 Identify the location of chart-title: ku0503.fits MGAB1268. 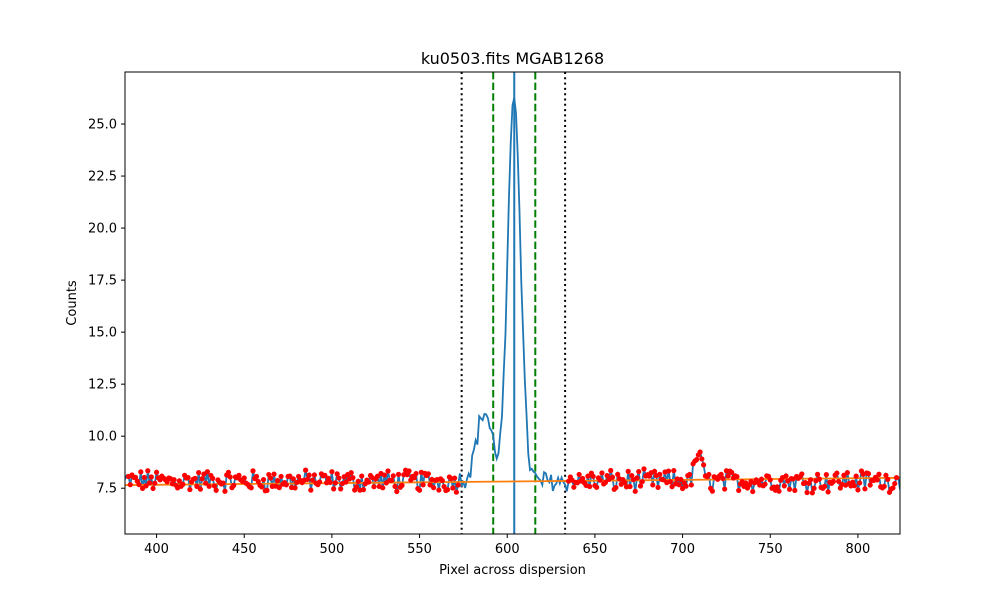
(512, 58).